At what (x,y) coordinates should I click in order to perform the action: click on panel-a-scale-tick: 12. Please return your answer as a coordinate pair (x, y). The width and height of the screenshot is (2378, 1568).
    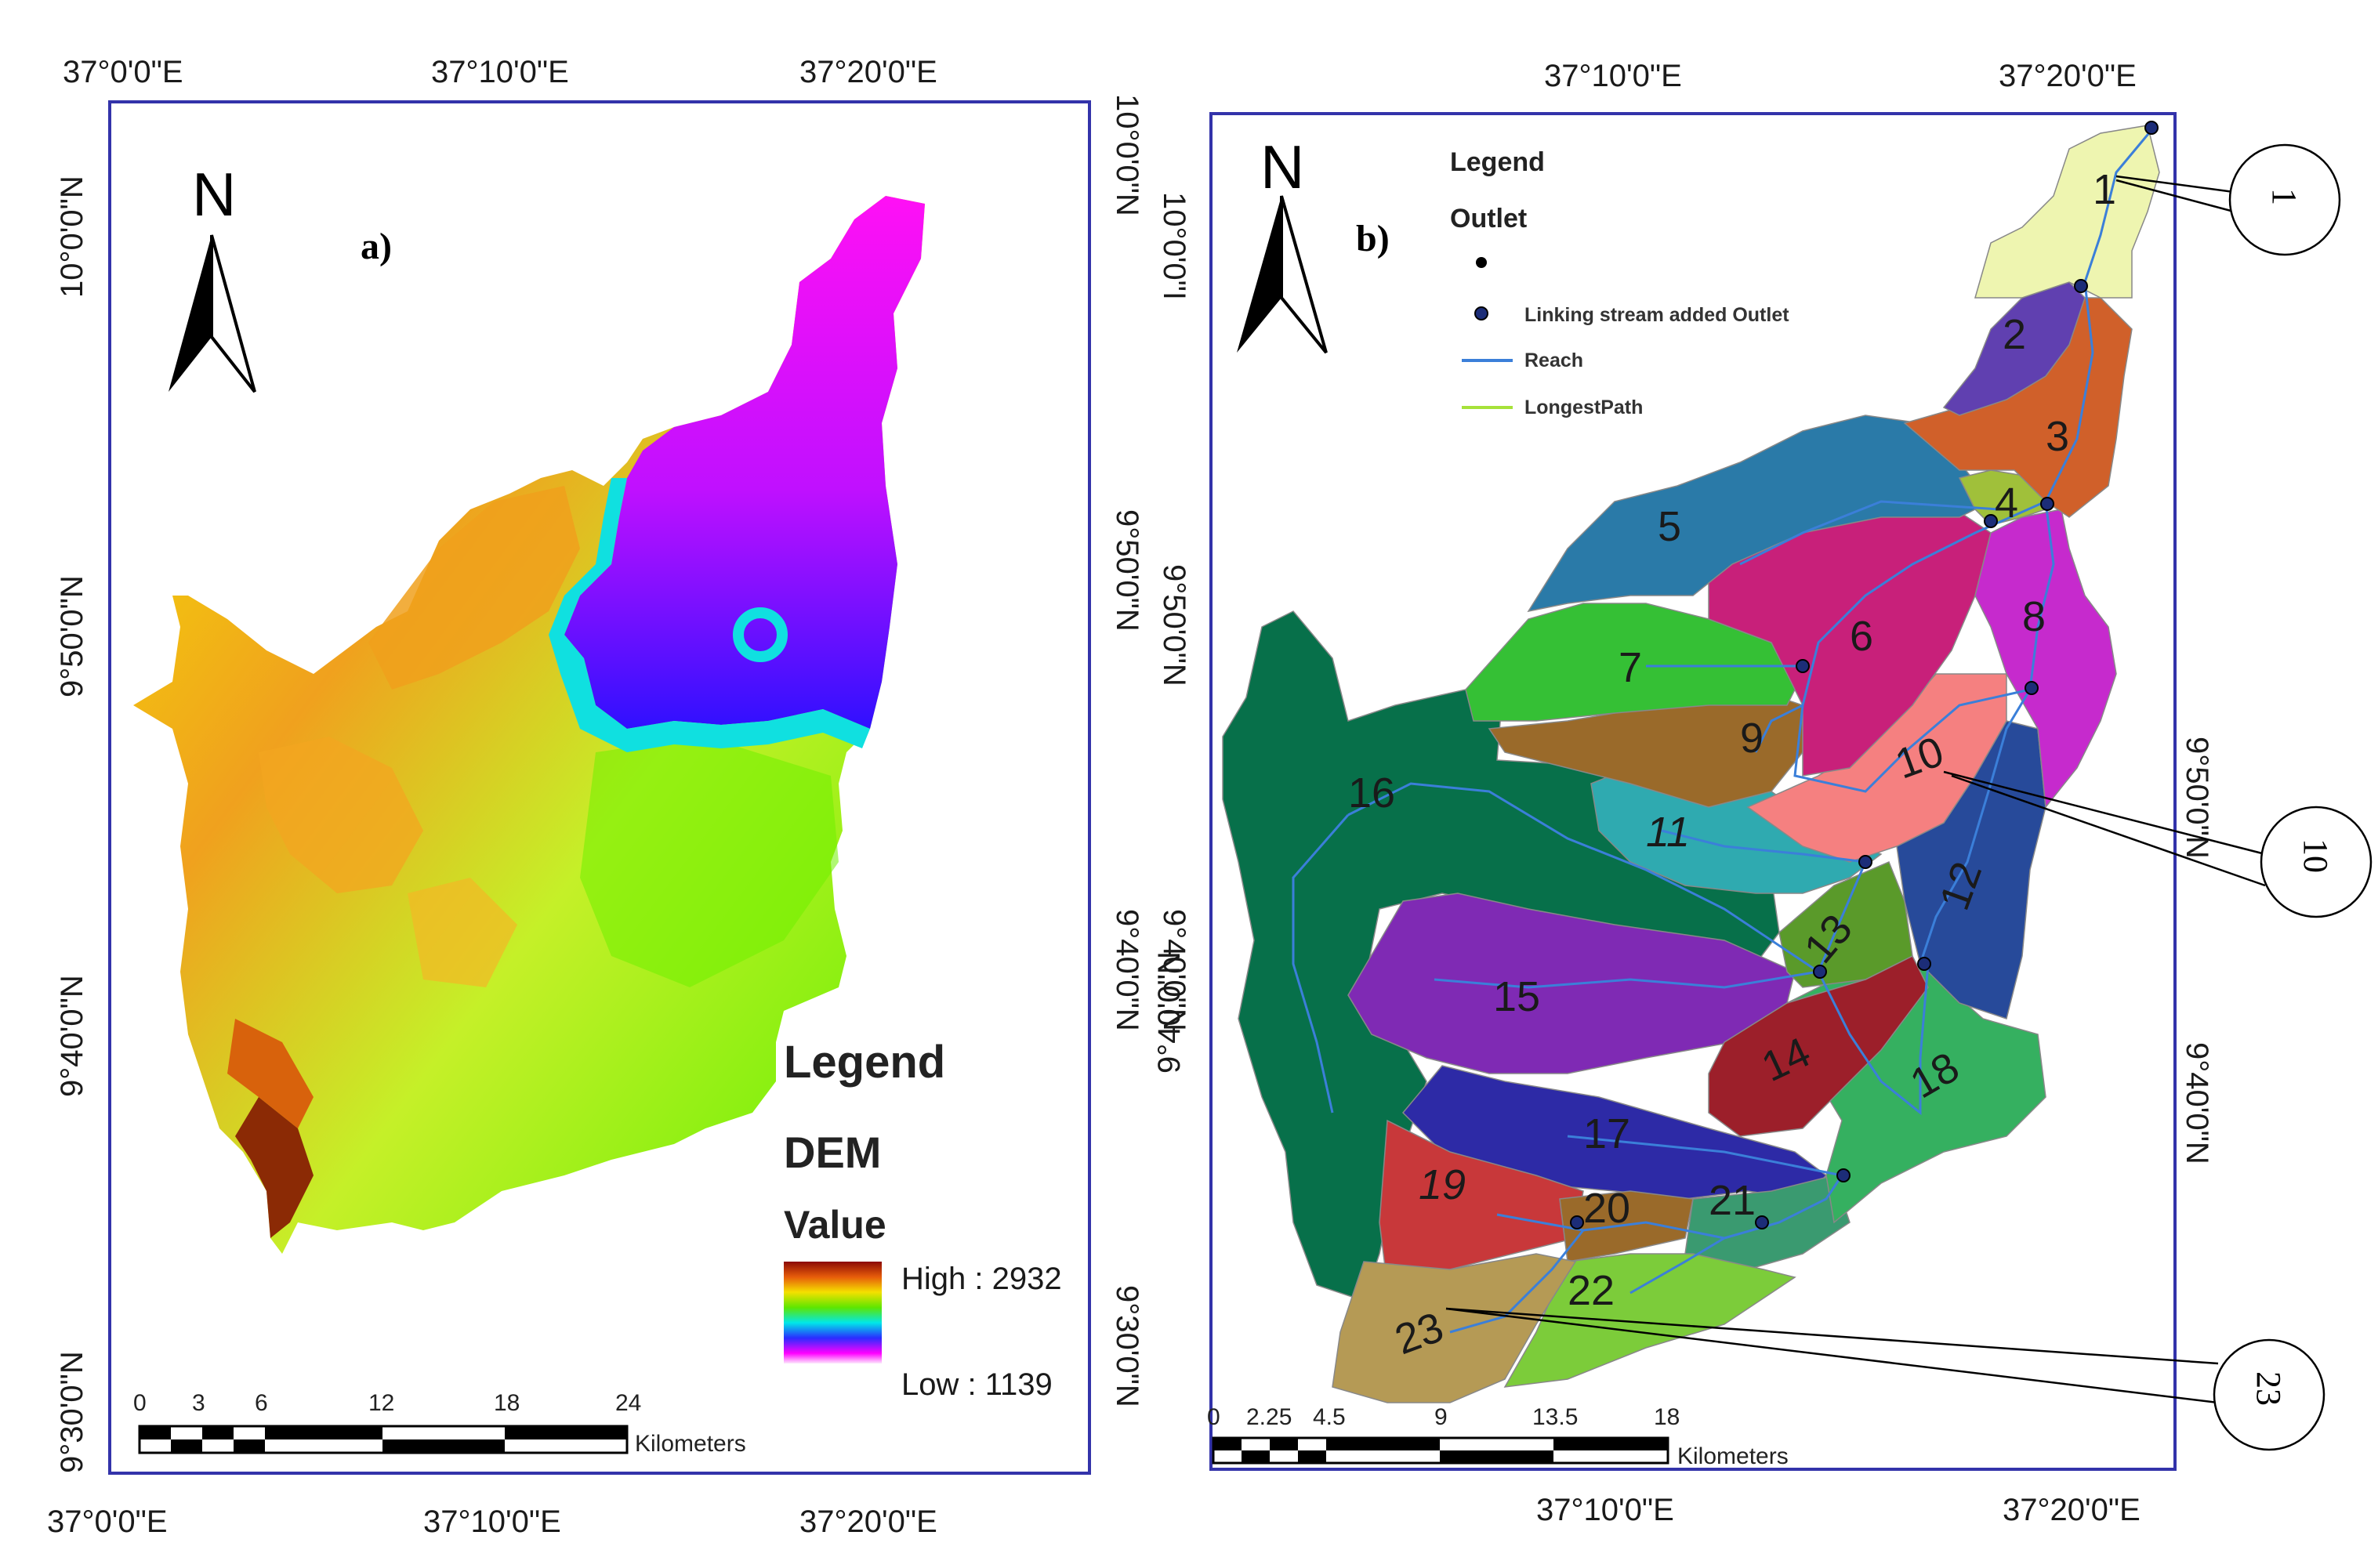
    Looking at the image, I should click on (381, 1403).